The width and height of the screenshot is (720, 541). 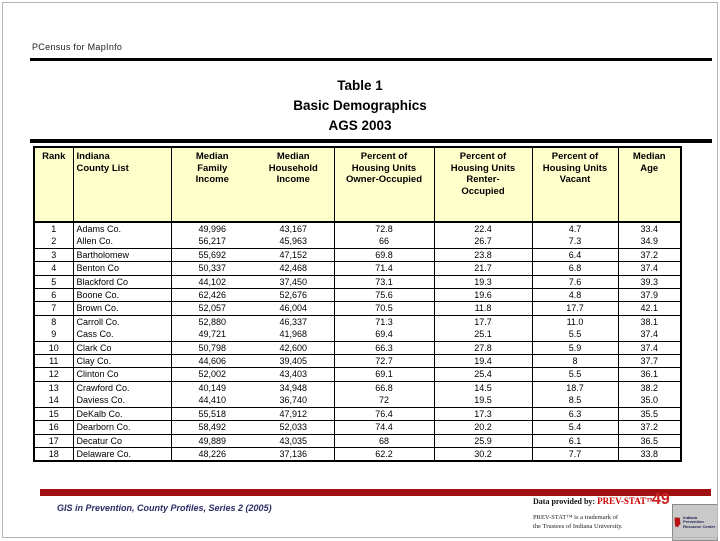 What do you see at coordinates (649, 242) in the screenshot?
I see `median-age-cell: 34.9` at bounding box center [649, 242].